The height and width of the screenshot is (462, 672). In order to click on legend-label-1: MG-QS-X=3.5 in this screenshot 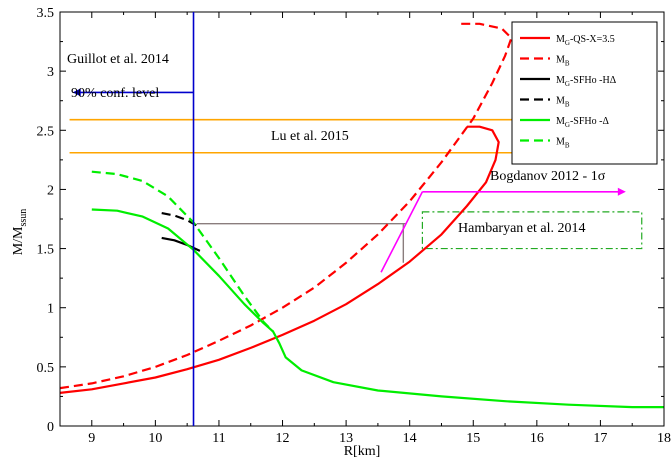, I will do `click(585, 40)`.